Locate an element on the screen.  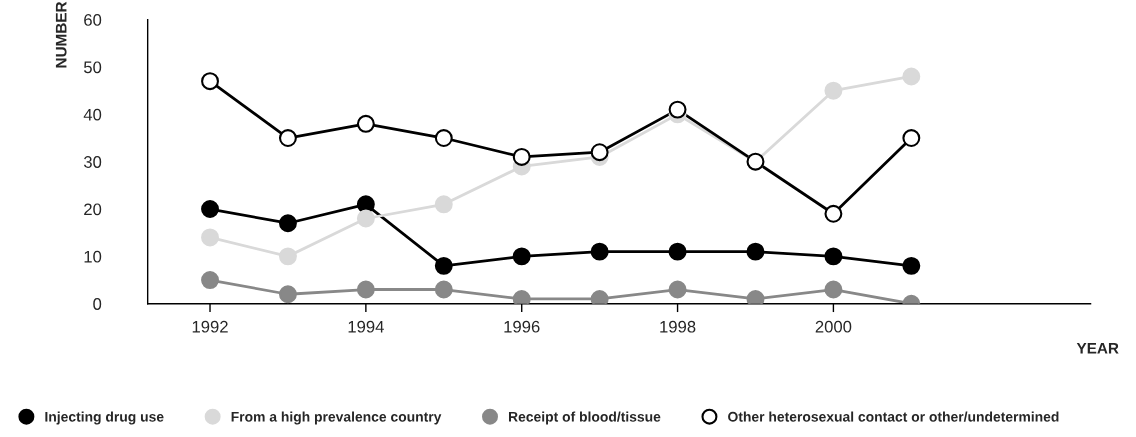
legend-label: From a high prevalence country is located at coordinates (336, 418).